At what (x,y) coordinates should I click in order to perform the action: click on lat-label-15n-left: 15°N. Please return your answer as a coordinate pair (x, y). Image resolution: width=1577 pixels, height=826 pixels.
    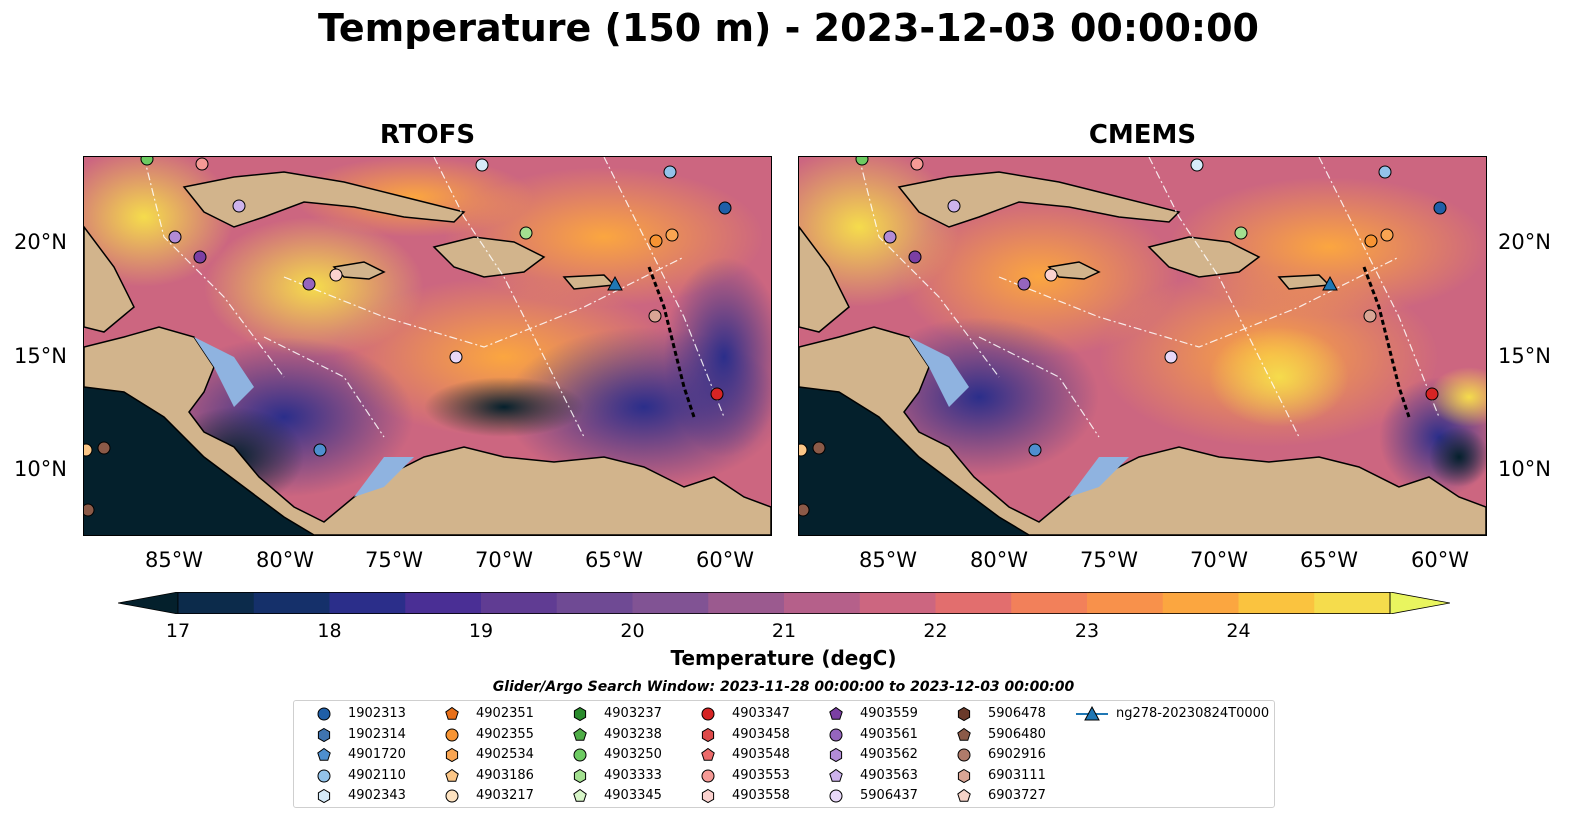
    Looking at the image, I should click on (40, 356).